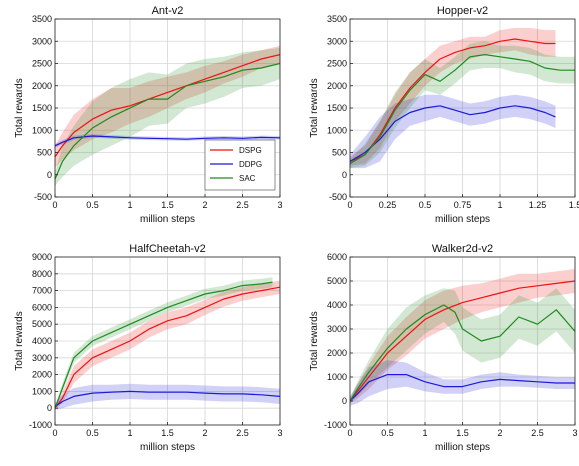  I want to click on x-tick-label: 2, so click(499, 433).